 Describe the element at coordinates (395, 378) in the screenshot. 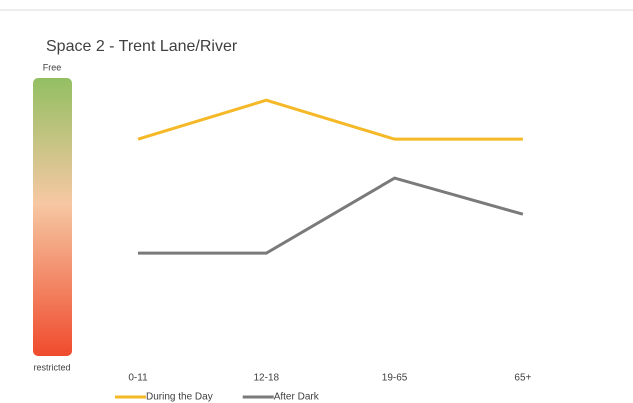

I see `x-tick-label: 19-65` at that location.